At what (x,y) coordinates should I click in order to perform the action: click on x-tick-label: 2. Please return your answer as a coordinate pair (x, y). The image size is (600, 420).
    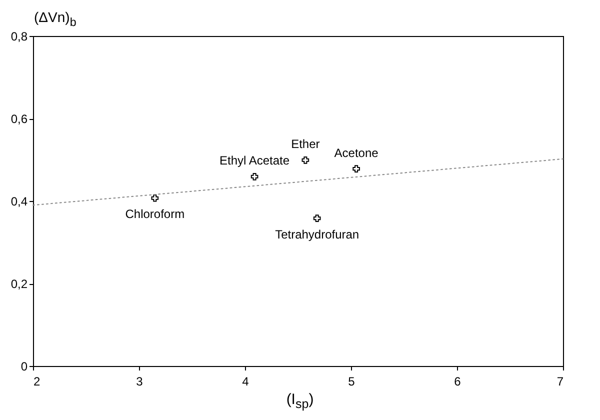
    Looking at the image, I should click on (37, 381).